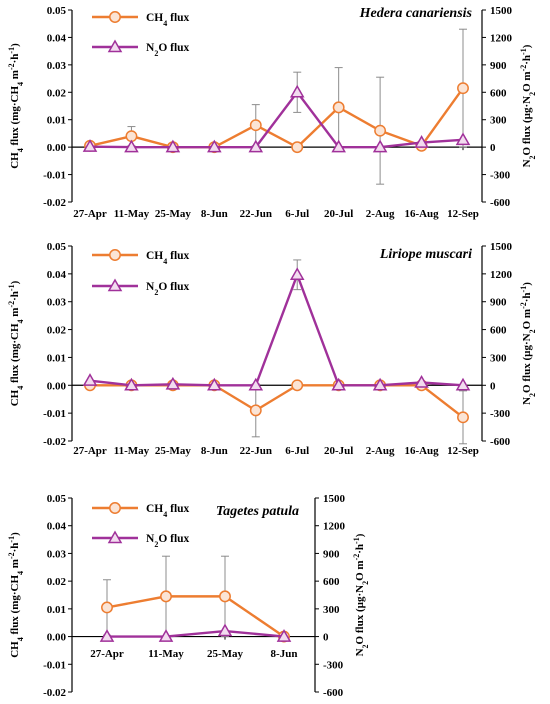 The width and height of the screenshot is (550, 704). What do you see at coordinates (57, 331) in the screenshot?
I see `left-tick-label: 0.02` at bounding box center [57, 331].